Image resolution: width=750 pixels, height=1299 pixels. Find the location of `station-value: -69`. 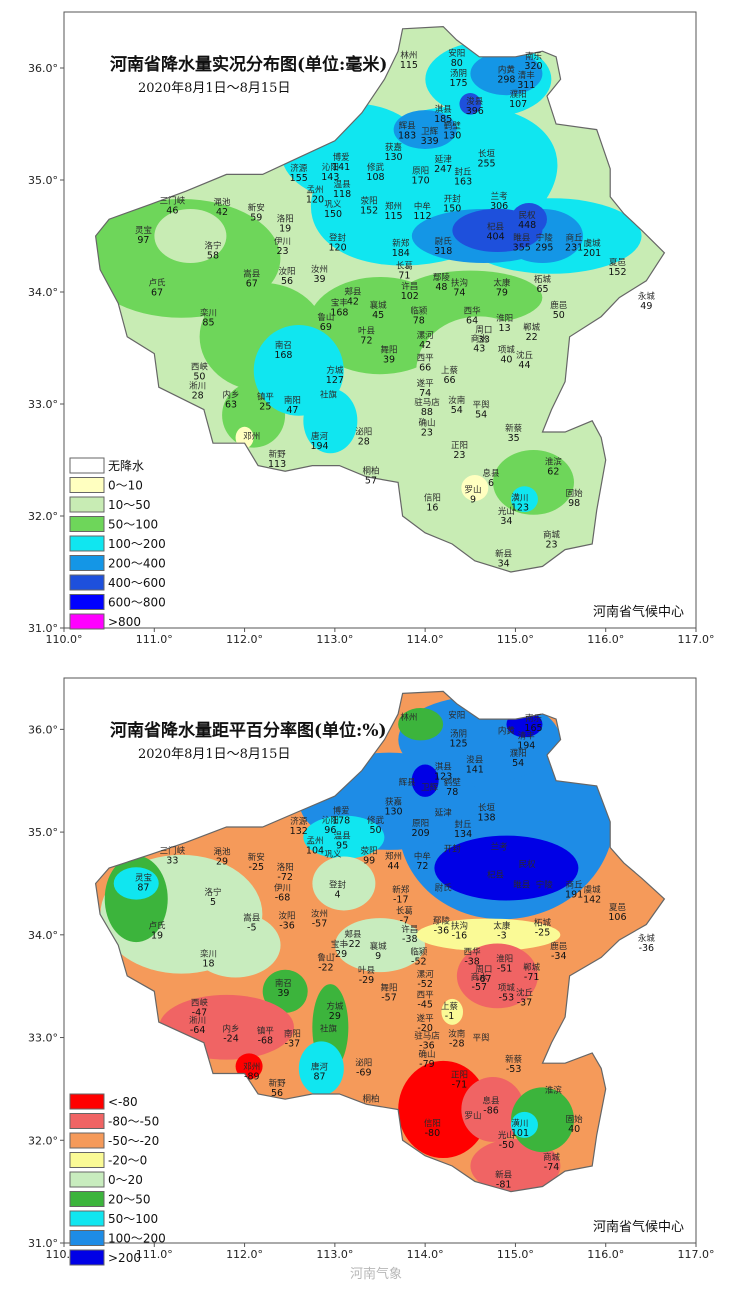

station-value: -69 is located at coordinates (364, 1072).